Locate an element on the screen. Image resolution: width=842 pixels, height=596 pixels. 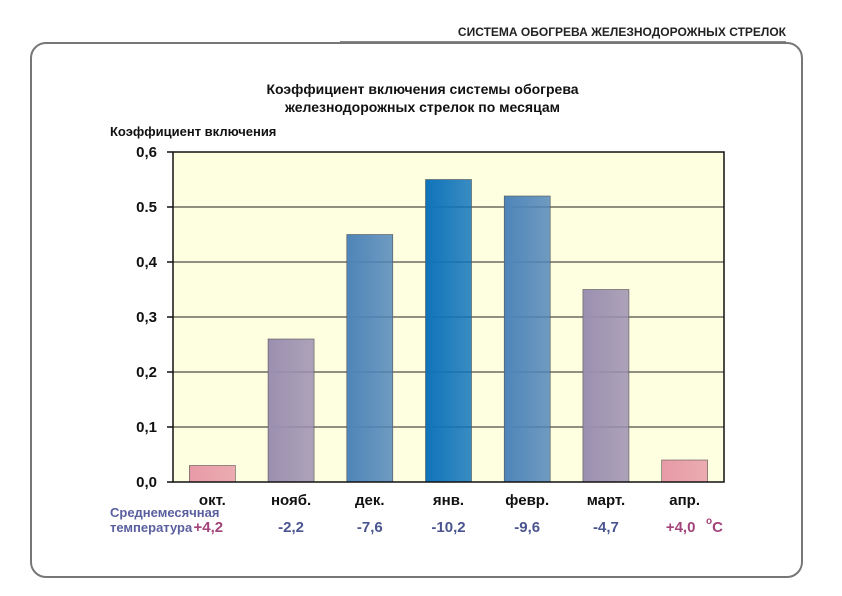
temperature-value: -4,7 is located at coordinates (605, 527).